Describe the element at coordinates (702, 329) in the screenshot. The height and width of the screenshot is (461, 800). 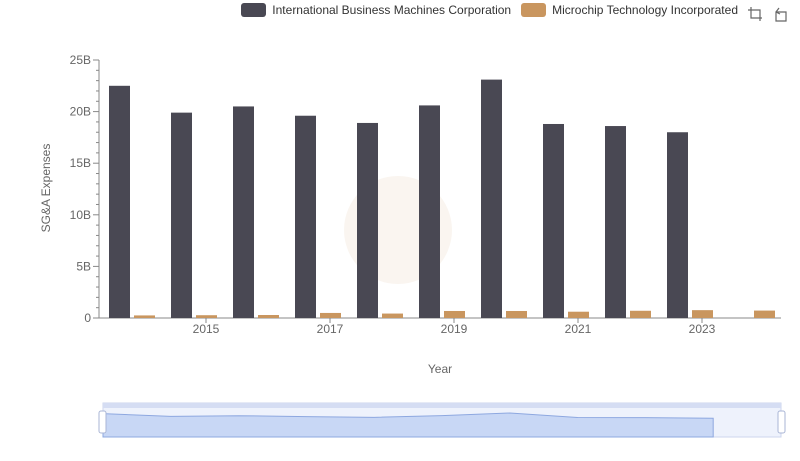
I see `x-tick-label: 2023` at that location.